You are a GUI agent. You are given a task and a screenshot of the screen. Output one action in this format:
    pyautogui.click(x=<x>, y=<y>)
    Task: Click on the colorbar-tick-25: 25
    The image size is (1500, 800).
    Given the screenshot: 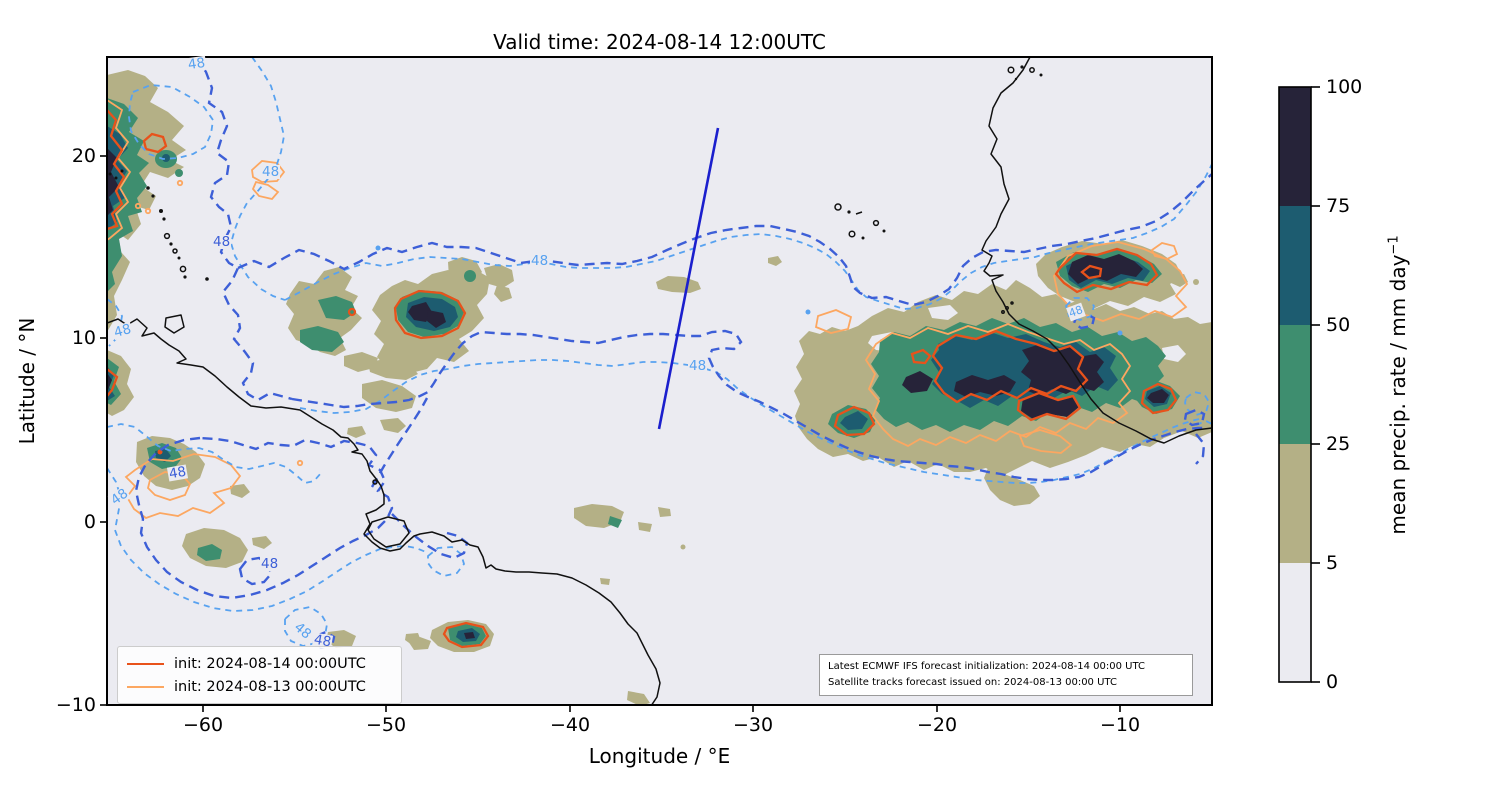 What is the action you would take?
    pyautogui.click(x=1338, y=444)
    